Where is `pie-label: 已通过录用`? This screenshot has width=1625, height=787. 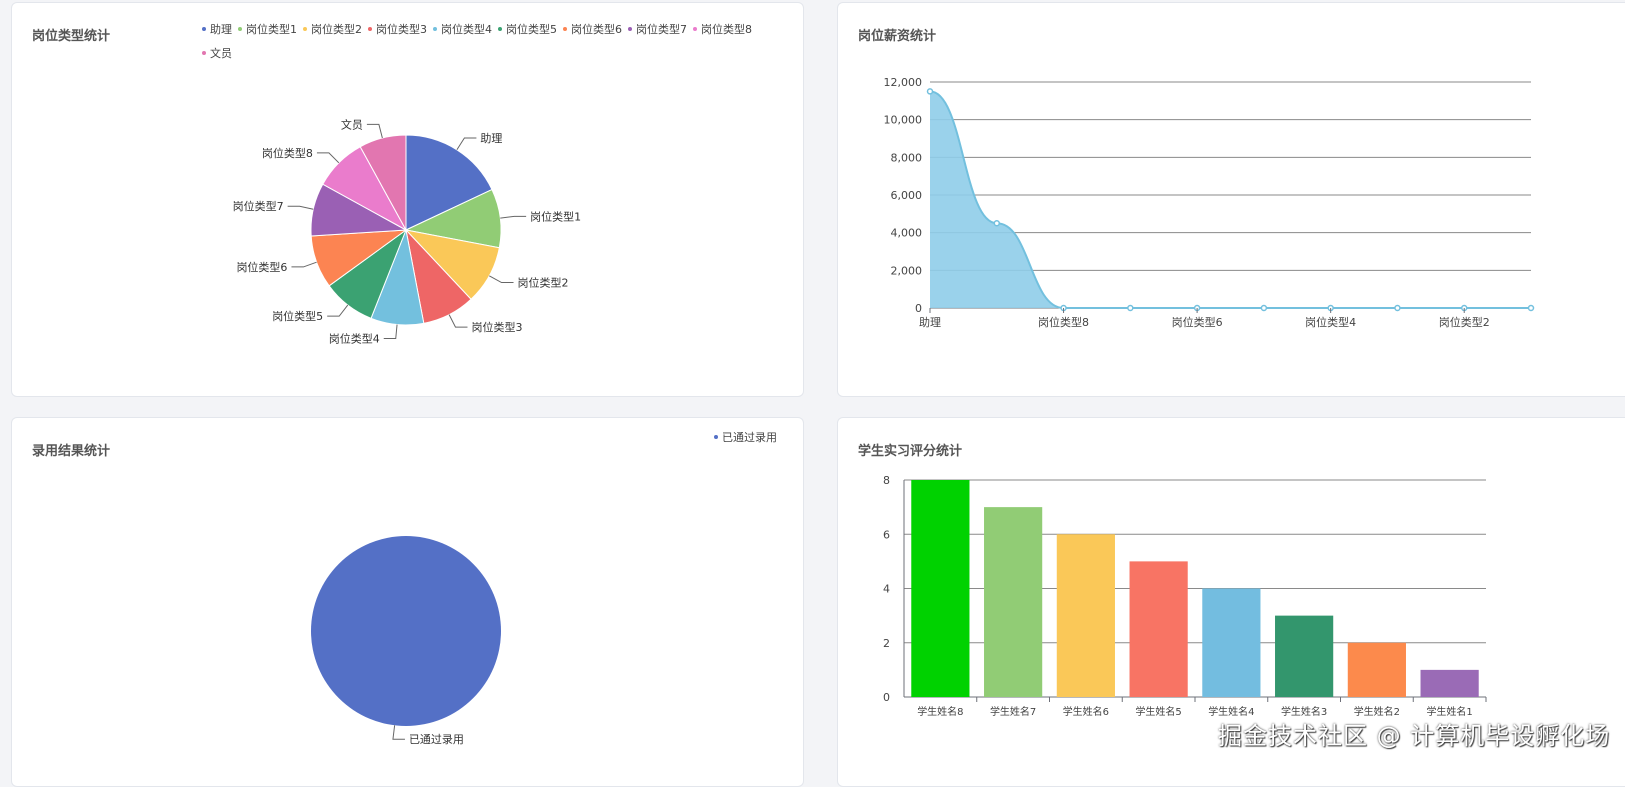 pie-label: 已通过录用 is located at coordinates (436, 739).